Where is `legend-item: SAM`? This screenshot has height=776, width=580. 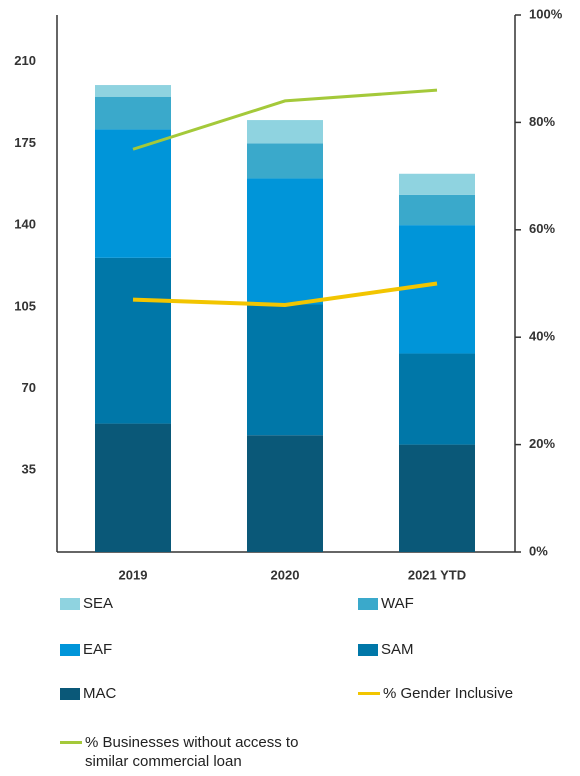 legend-item: SAM is located at coordinates (386, 649).